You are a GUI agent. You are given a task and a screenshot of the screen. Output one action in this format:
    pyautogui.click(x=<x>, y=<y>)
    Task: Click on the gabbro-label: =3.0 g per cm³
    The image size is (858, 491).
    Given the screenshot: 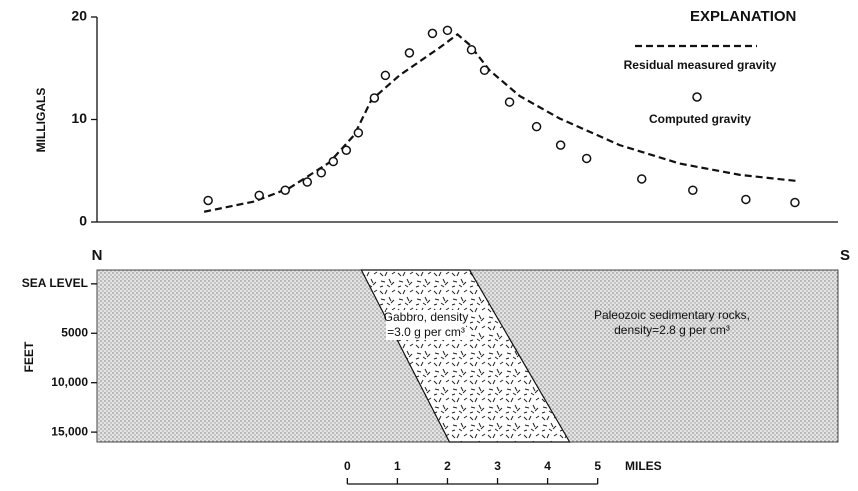 What is the action you would take?
    pyautogui.click(x=426, y=332)
    